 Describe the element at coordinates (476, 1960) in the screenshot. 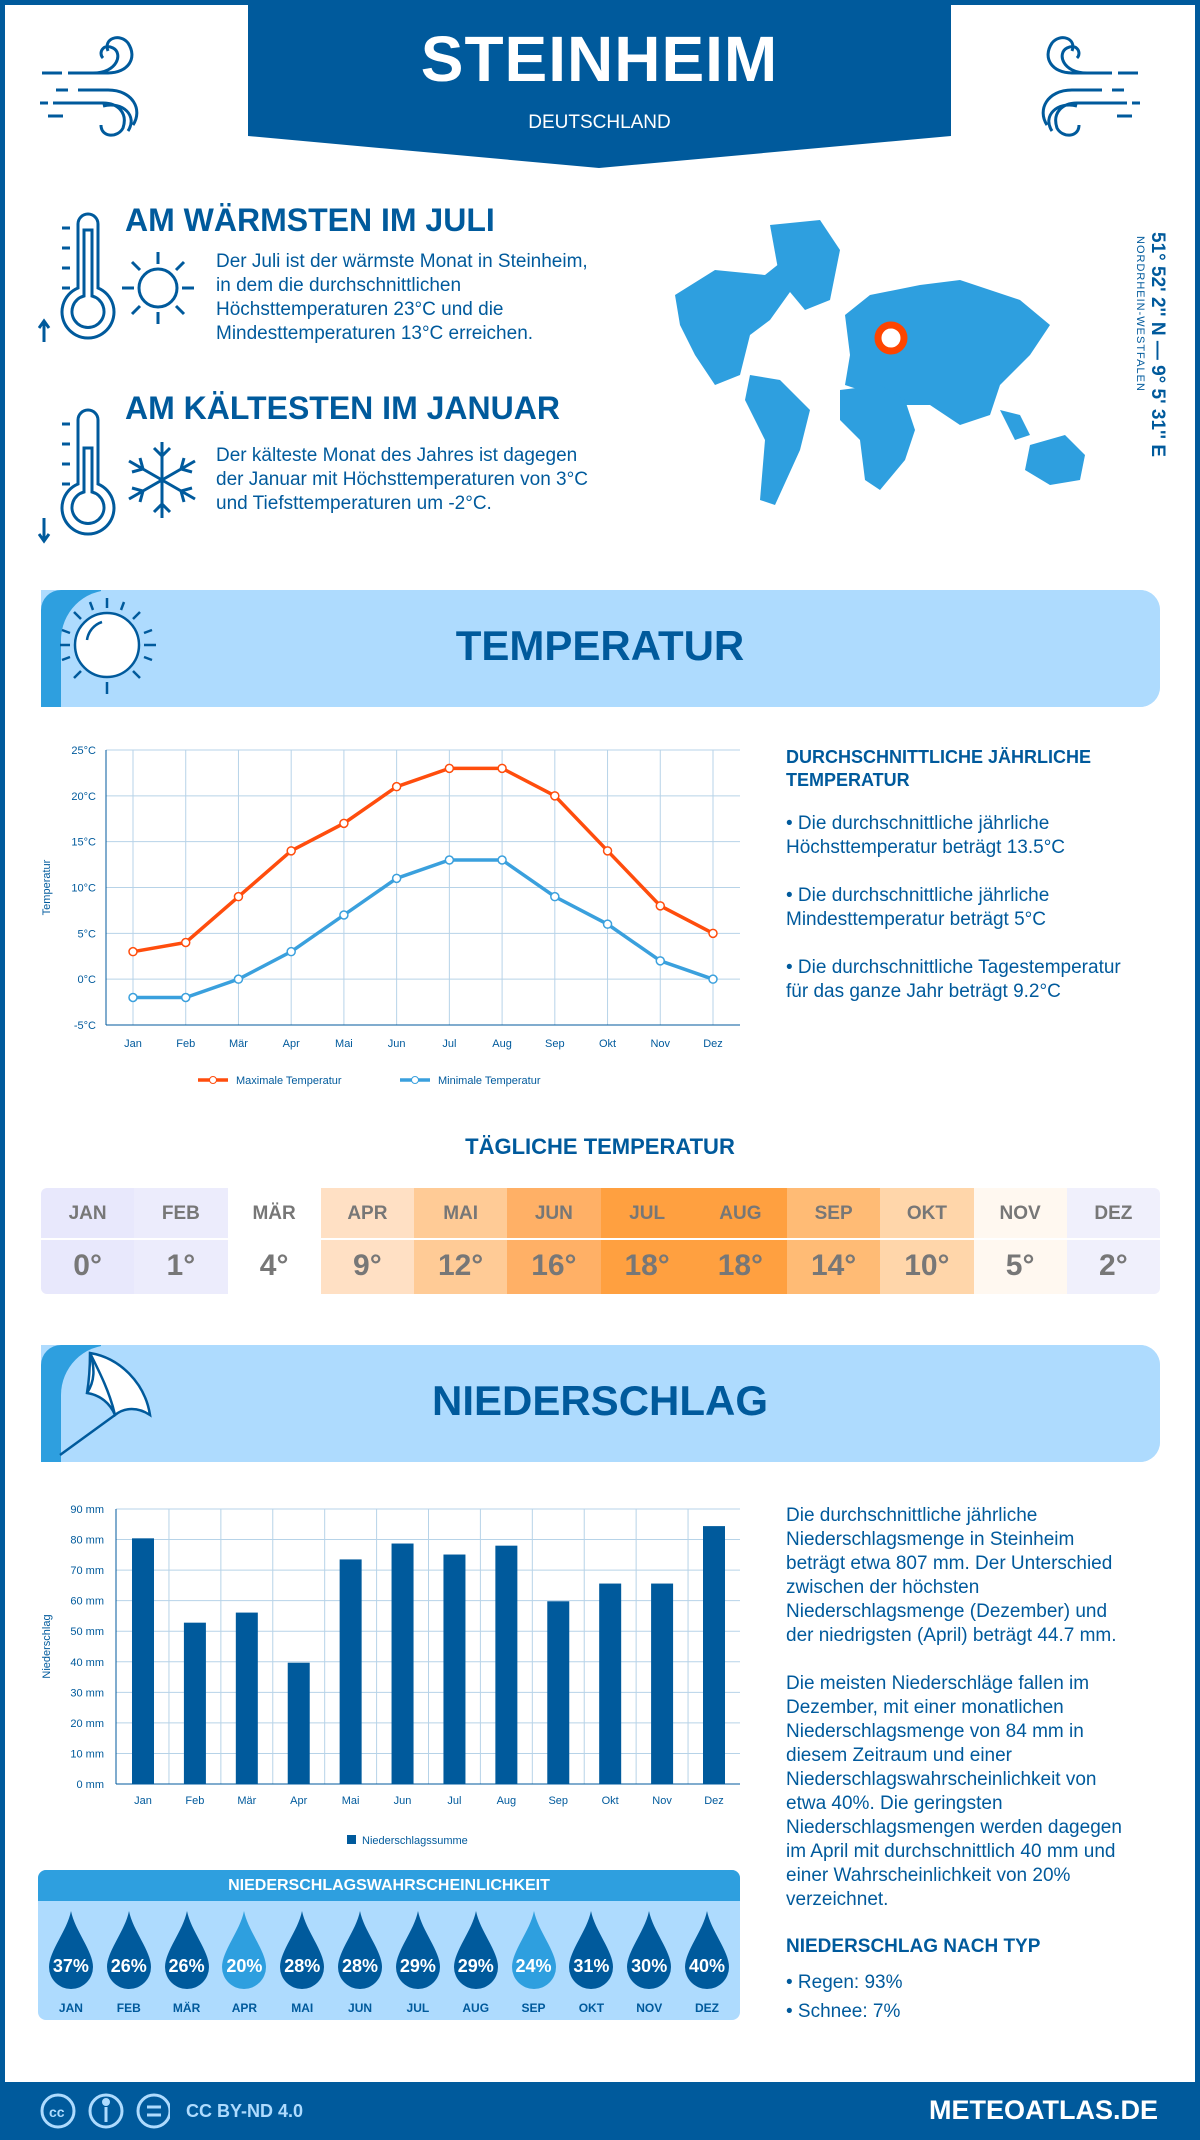

I see `probability-aug: 29% AUG` at that location.